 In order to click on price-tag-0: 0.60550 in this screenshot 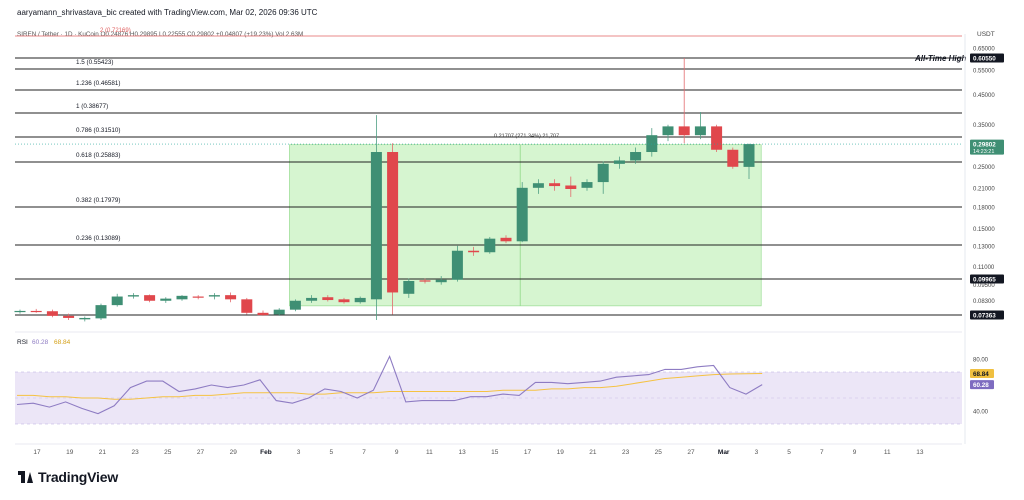, I will do `click(984, 59)`.